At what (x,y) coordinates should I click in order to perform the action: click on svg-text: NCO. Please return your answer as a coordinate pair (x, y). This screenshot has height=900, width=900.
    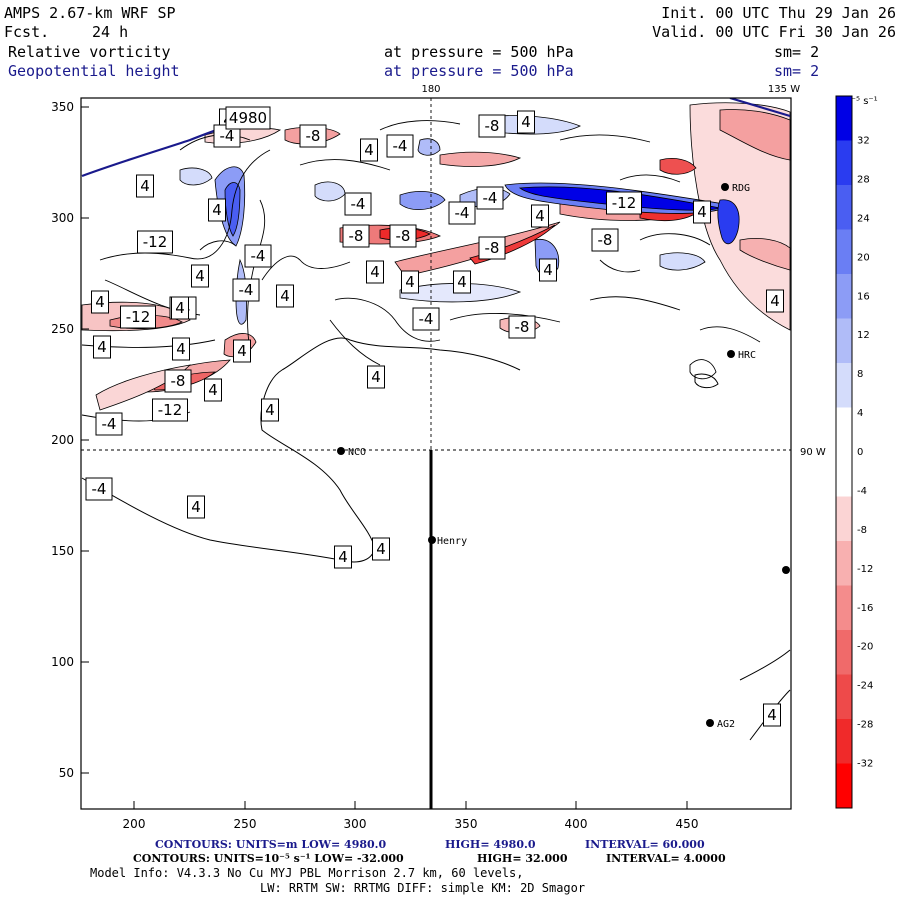
    Looking at the image, I should click on (357, 452).